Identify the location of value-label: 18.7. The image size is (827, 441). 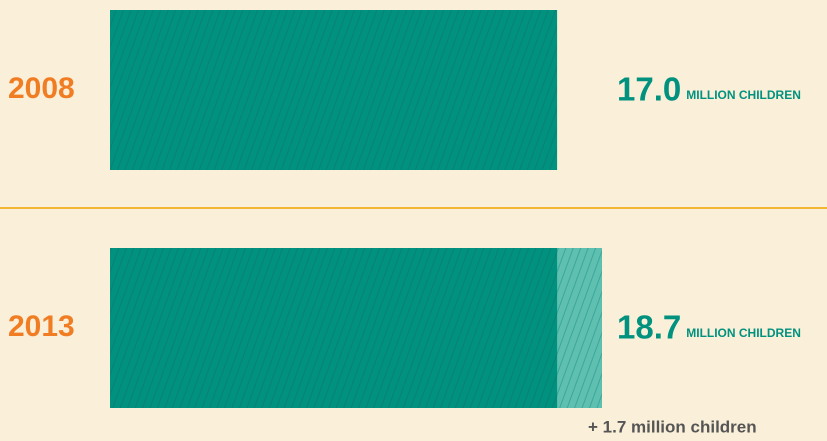
(649, 327).